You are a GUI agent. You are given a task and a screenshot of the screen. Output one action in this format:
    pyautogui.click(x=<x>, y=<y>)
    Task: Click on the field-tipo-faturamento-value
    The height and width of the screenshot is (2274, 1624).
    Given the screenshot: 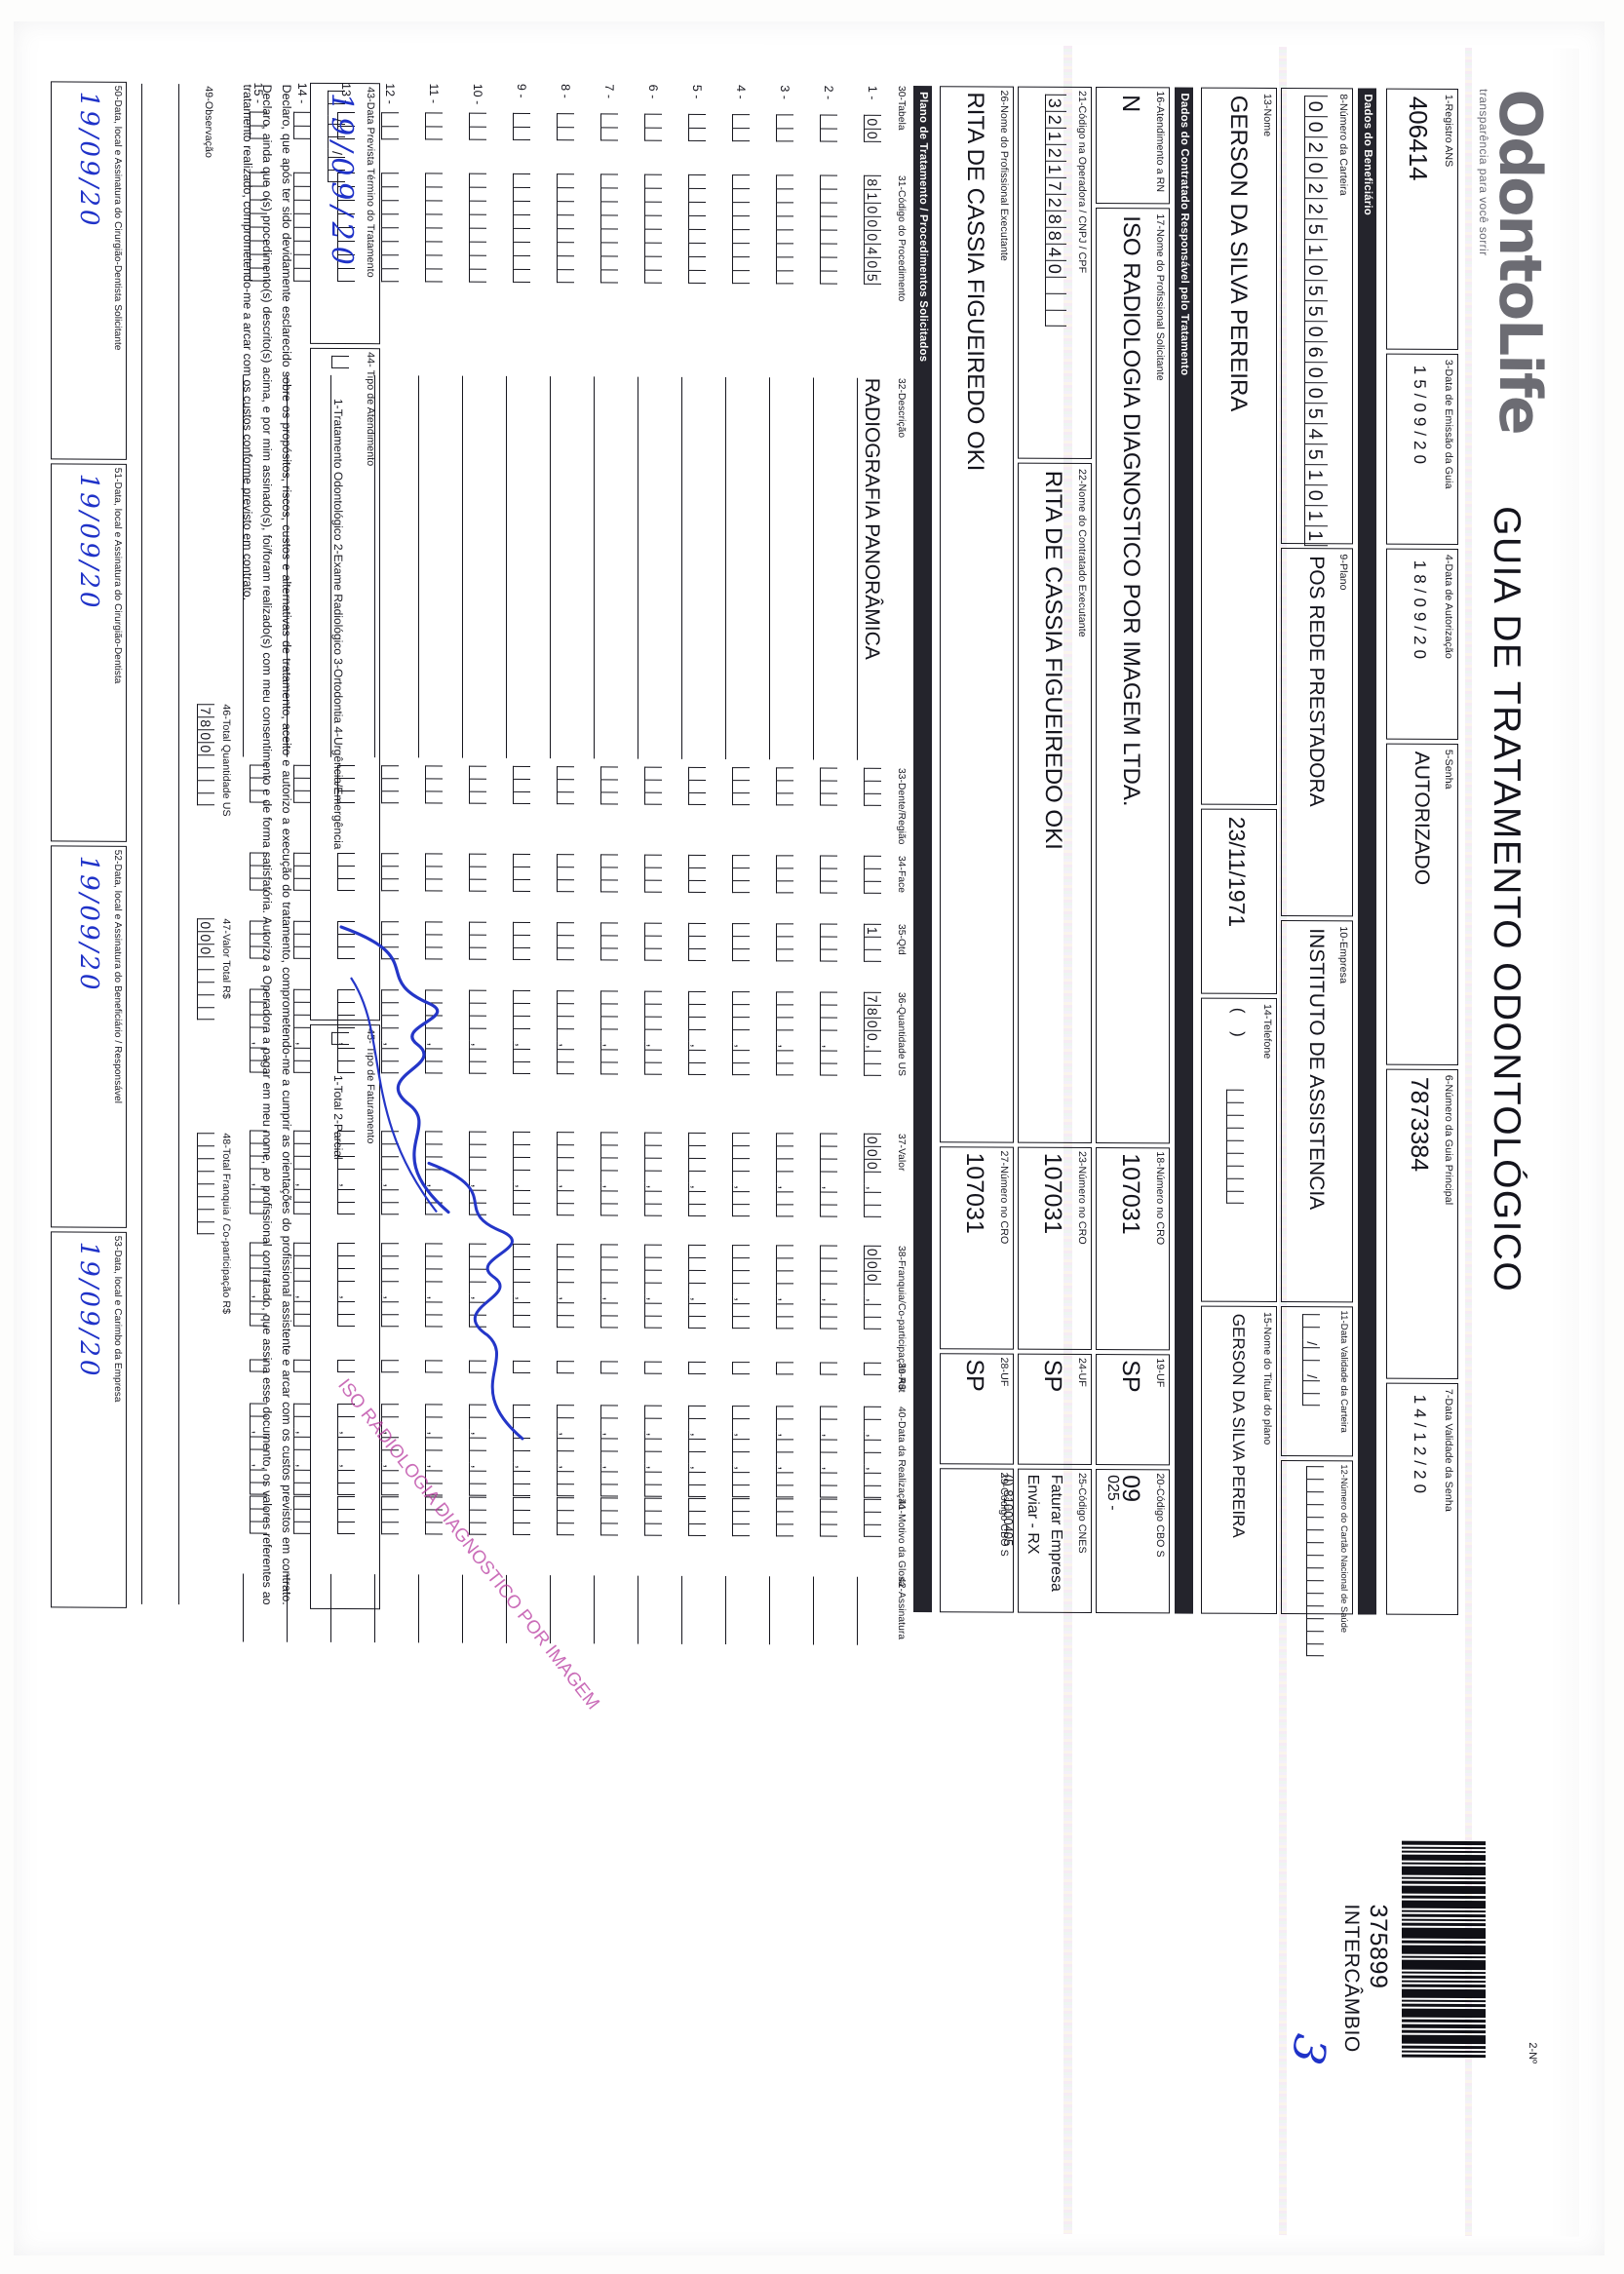 What is the action you would take?
    pyautogui.click(x=340, y=1038)
    